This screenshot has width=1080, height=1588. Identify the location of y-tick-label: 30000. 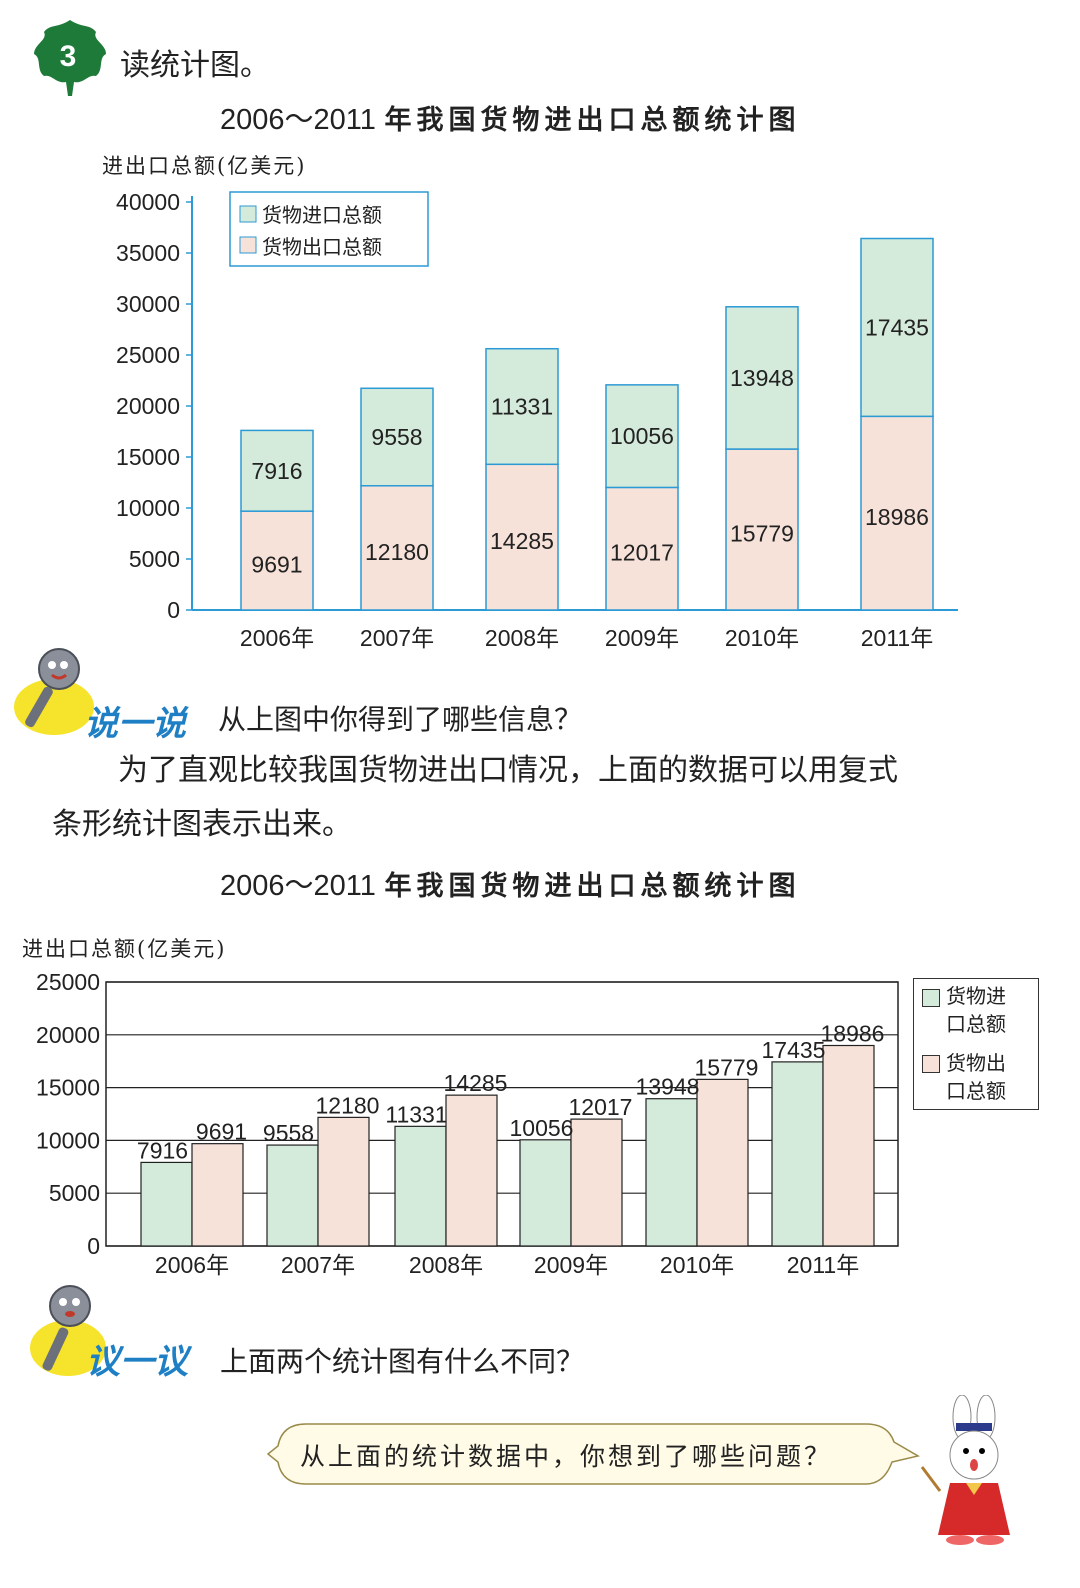
(148, 304).